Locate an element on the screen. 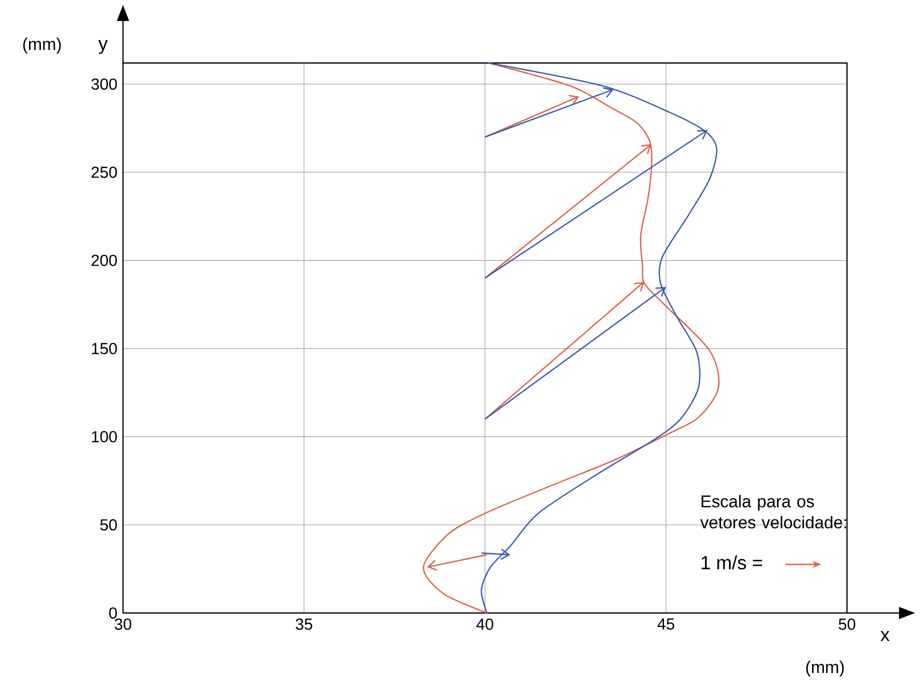  y-tick-label: 250 is located at coordinates (104, 172).